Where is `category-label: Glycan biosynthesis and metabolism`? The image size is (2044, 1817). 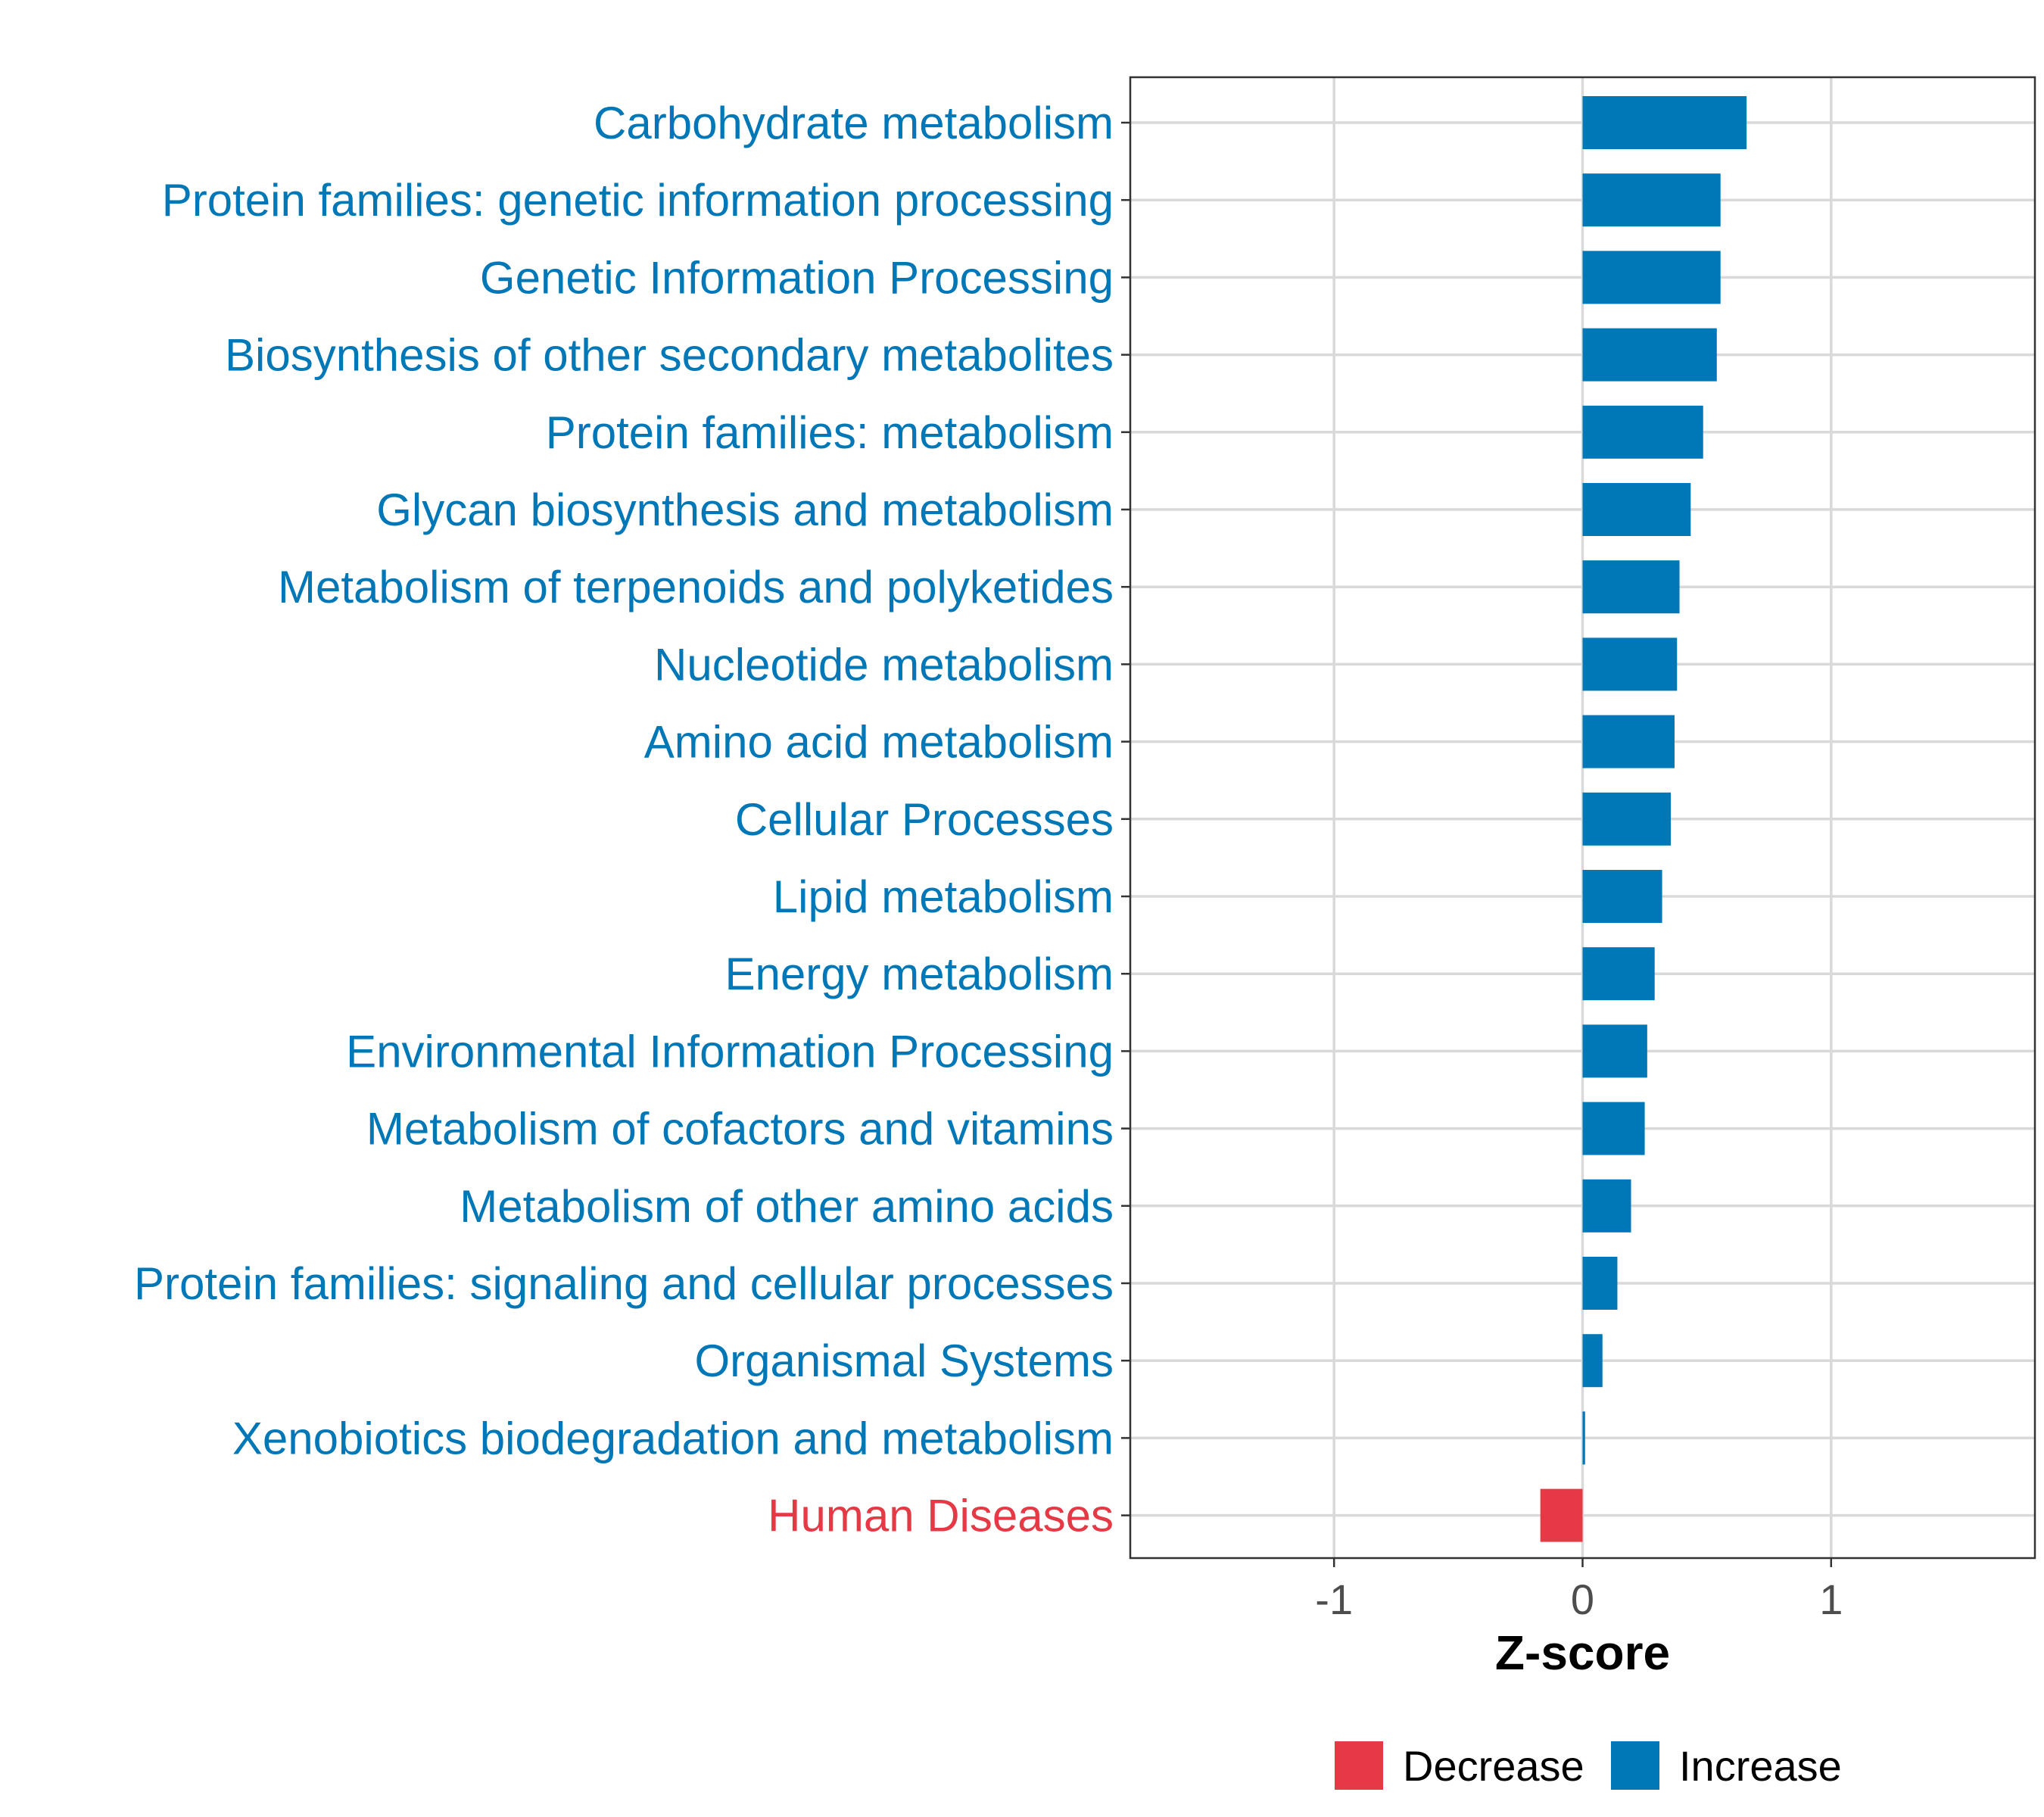 category-label: Glycan biosynthesis and metabolism is located at coordinates (745, 510).